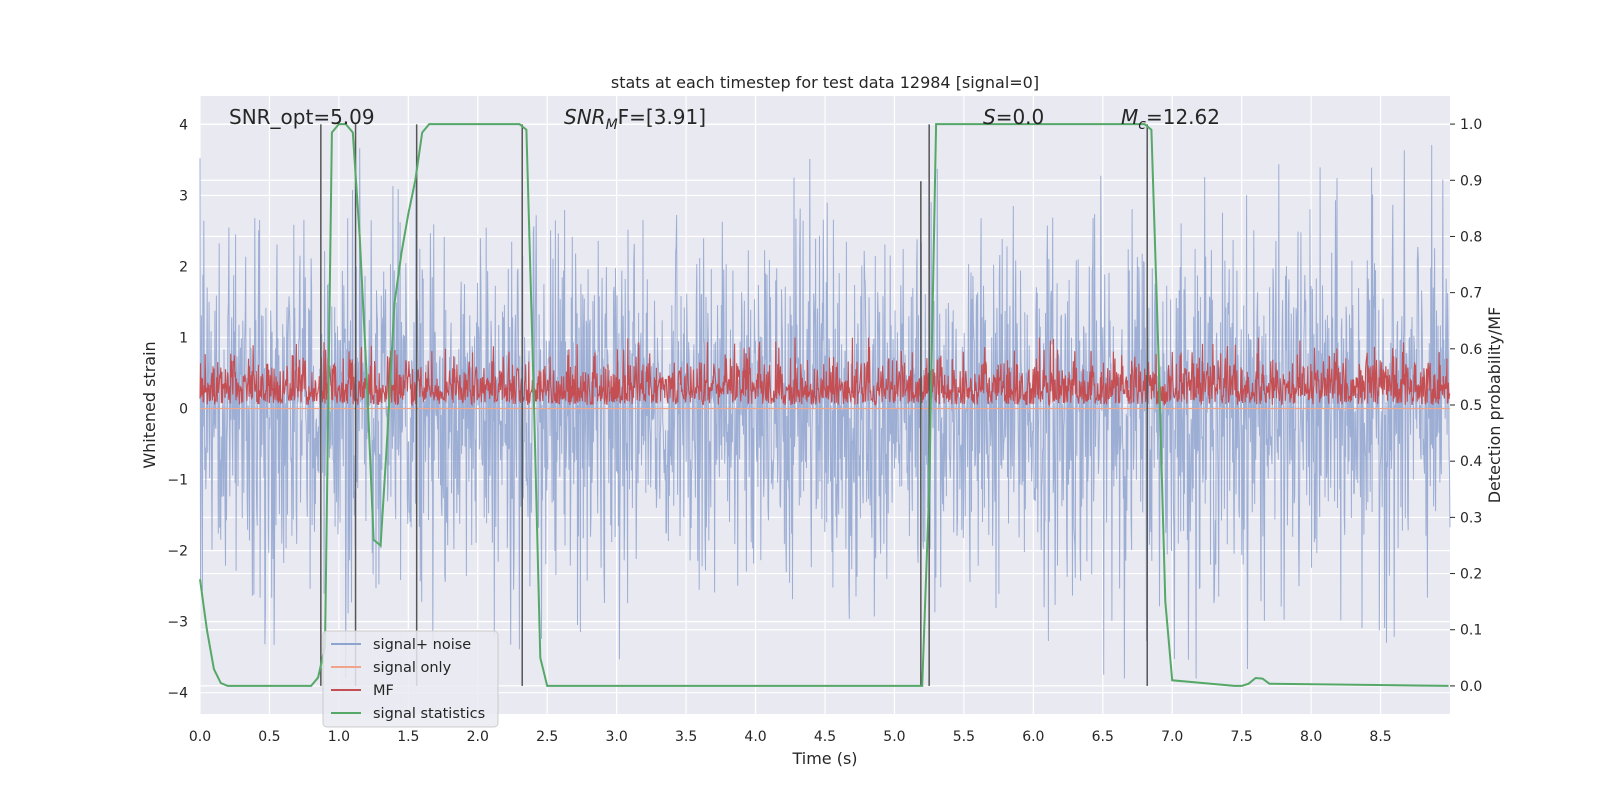  I want to click on legend-box, so click(410, 679).